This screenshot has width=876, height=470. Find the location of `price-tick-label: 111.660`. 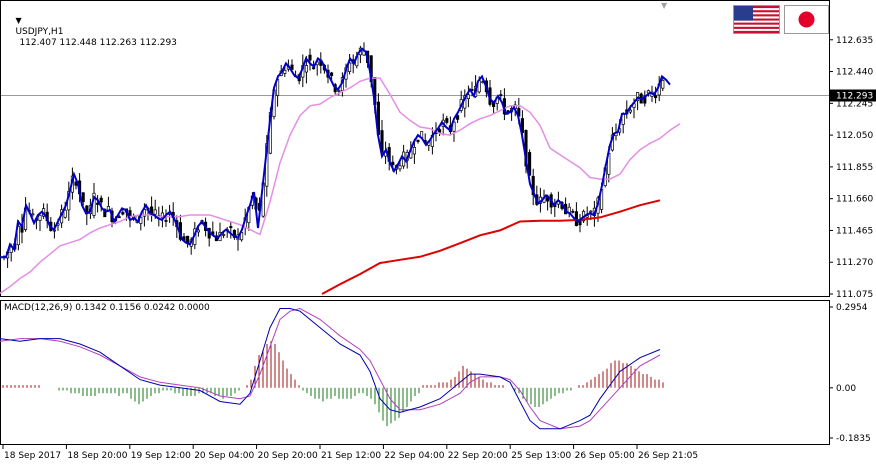

price-tick-label: 111.660 is located at coordinates (854, 200).